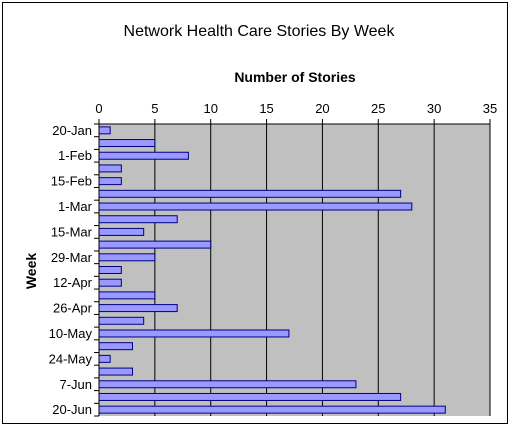 This screenshot has height=430, width=514. What do you see at coordinates (490, 108) in the screenshot?
I see `x-tick-label: 35` at bounding box center [490, 108].